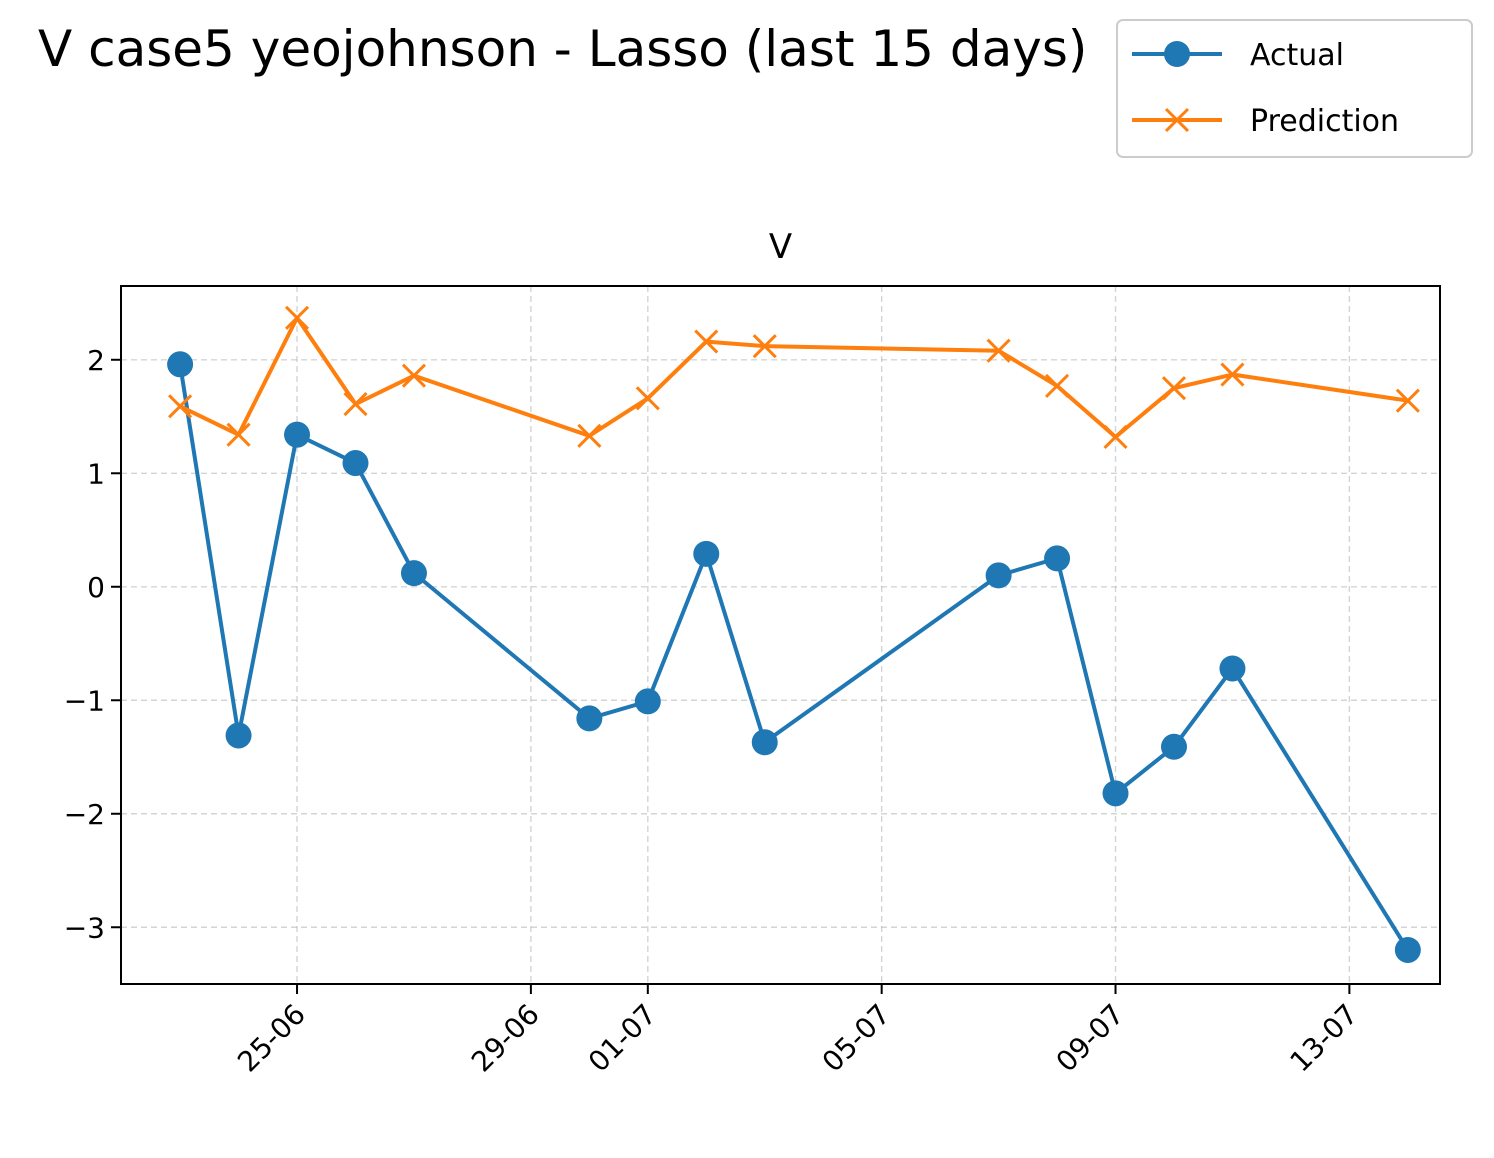 The image size is (1494, 1158). What do you see at coordinates (856, 1038) in the screenshot?
I see `x-tick-label: 05-07` at bounding box center [856, 1038].